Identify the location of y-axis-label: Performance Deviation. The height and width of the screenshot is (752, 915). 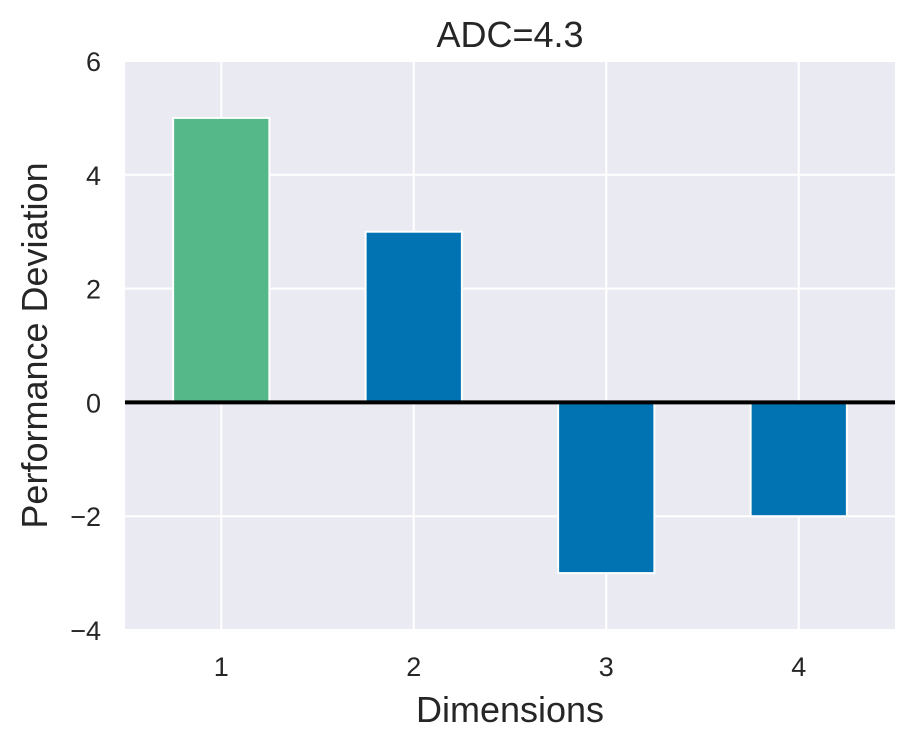
(34, 345).